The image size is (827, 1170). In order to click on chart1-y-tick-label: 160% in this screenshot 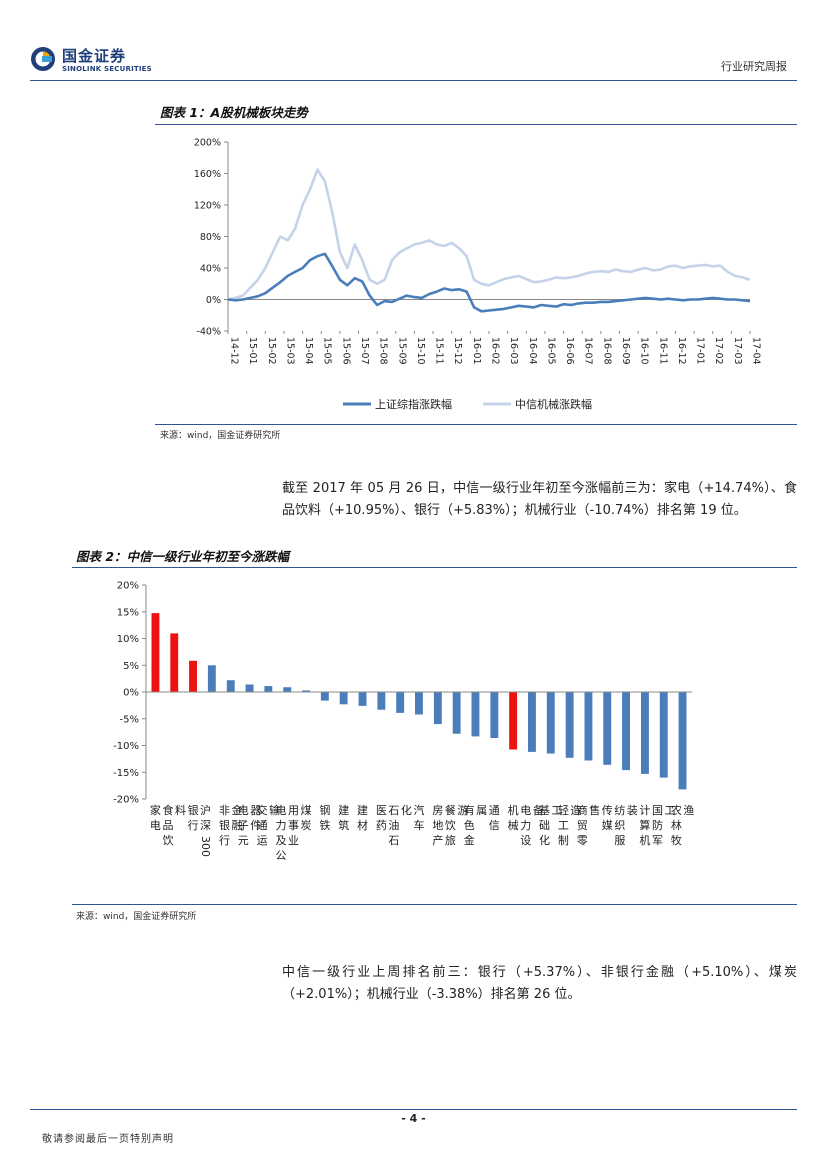, I will do `click(207, 174)`.